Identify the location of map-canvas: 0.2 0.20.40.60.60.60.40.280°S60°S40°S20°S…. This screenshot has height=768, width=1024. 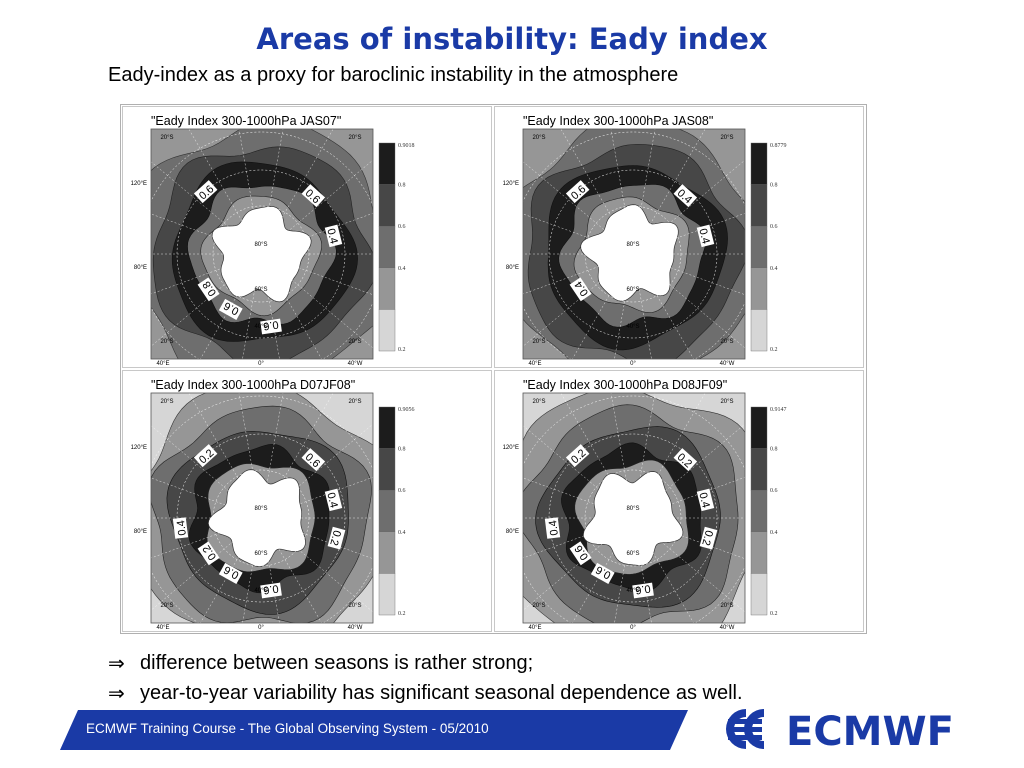
(645, 511).